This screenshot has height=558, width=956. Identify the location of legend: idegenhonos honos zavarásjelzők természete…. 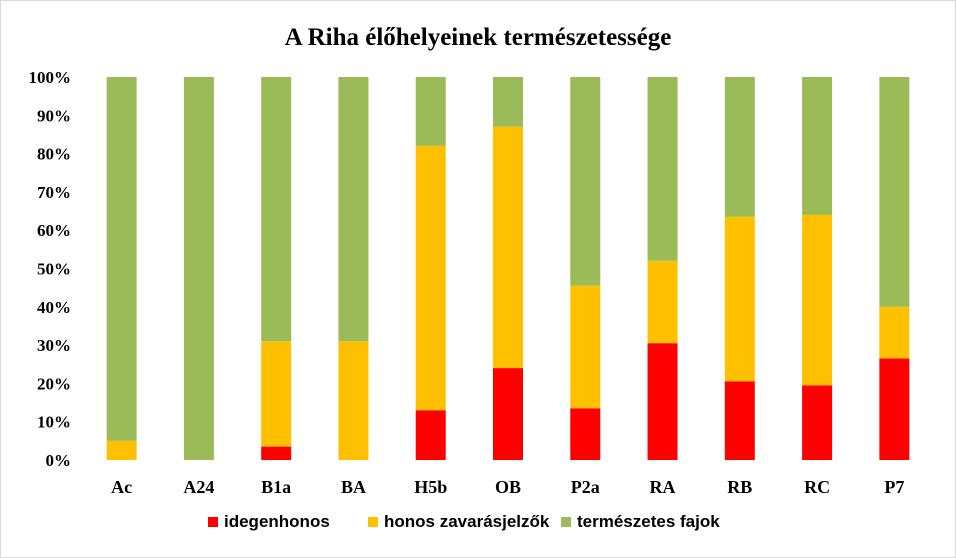
(464, 521).